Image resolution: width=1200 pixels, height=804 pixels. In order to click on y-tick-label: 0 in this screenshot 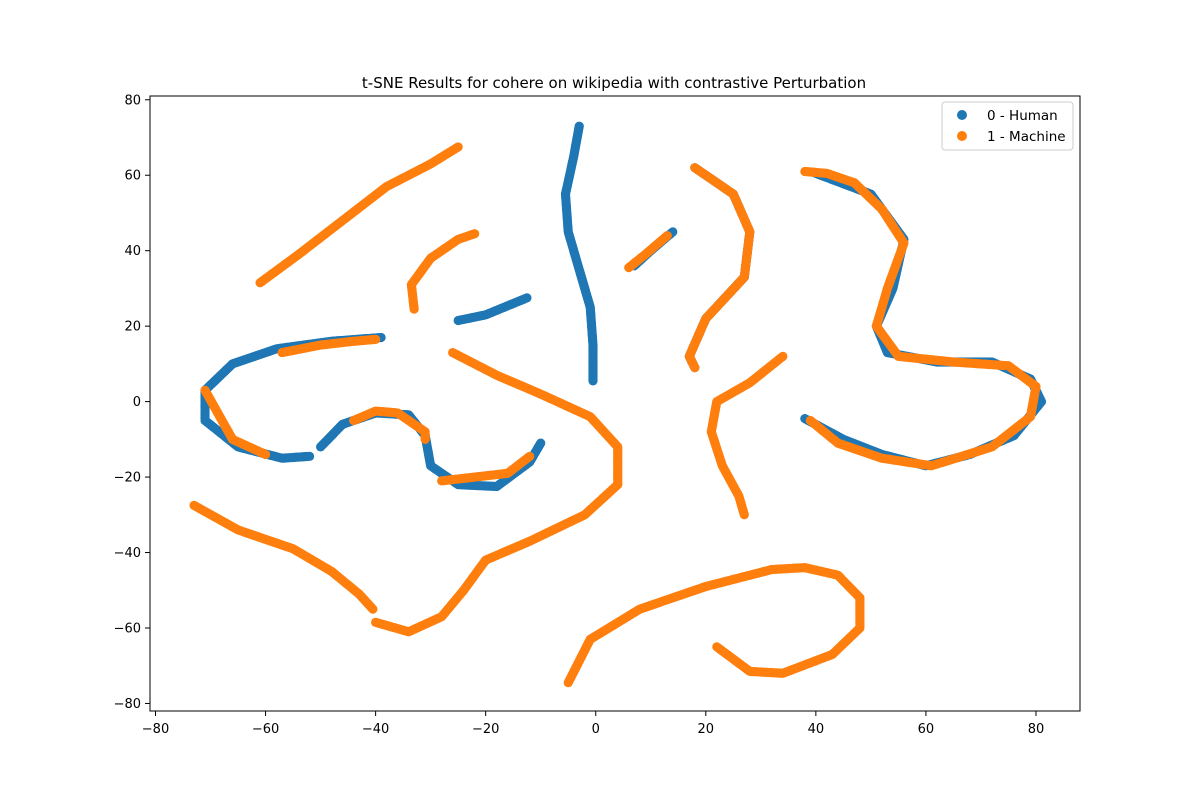, I will do `click(137, 402)`.